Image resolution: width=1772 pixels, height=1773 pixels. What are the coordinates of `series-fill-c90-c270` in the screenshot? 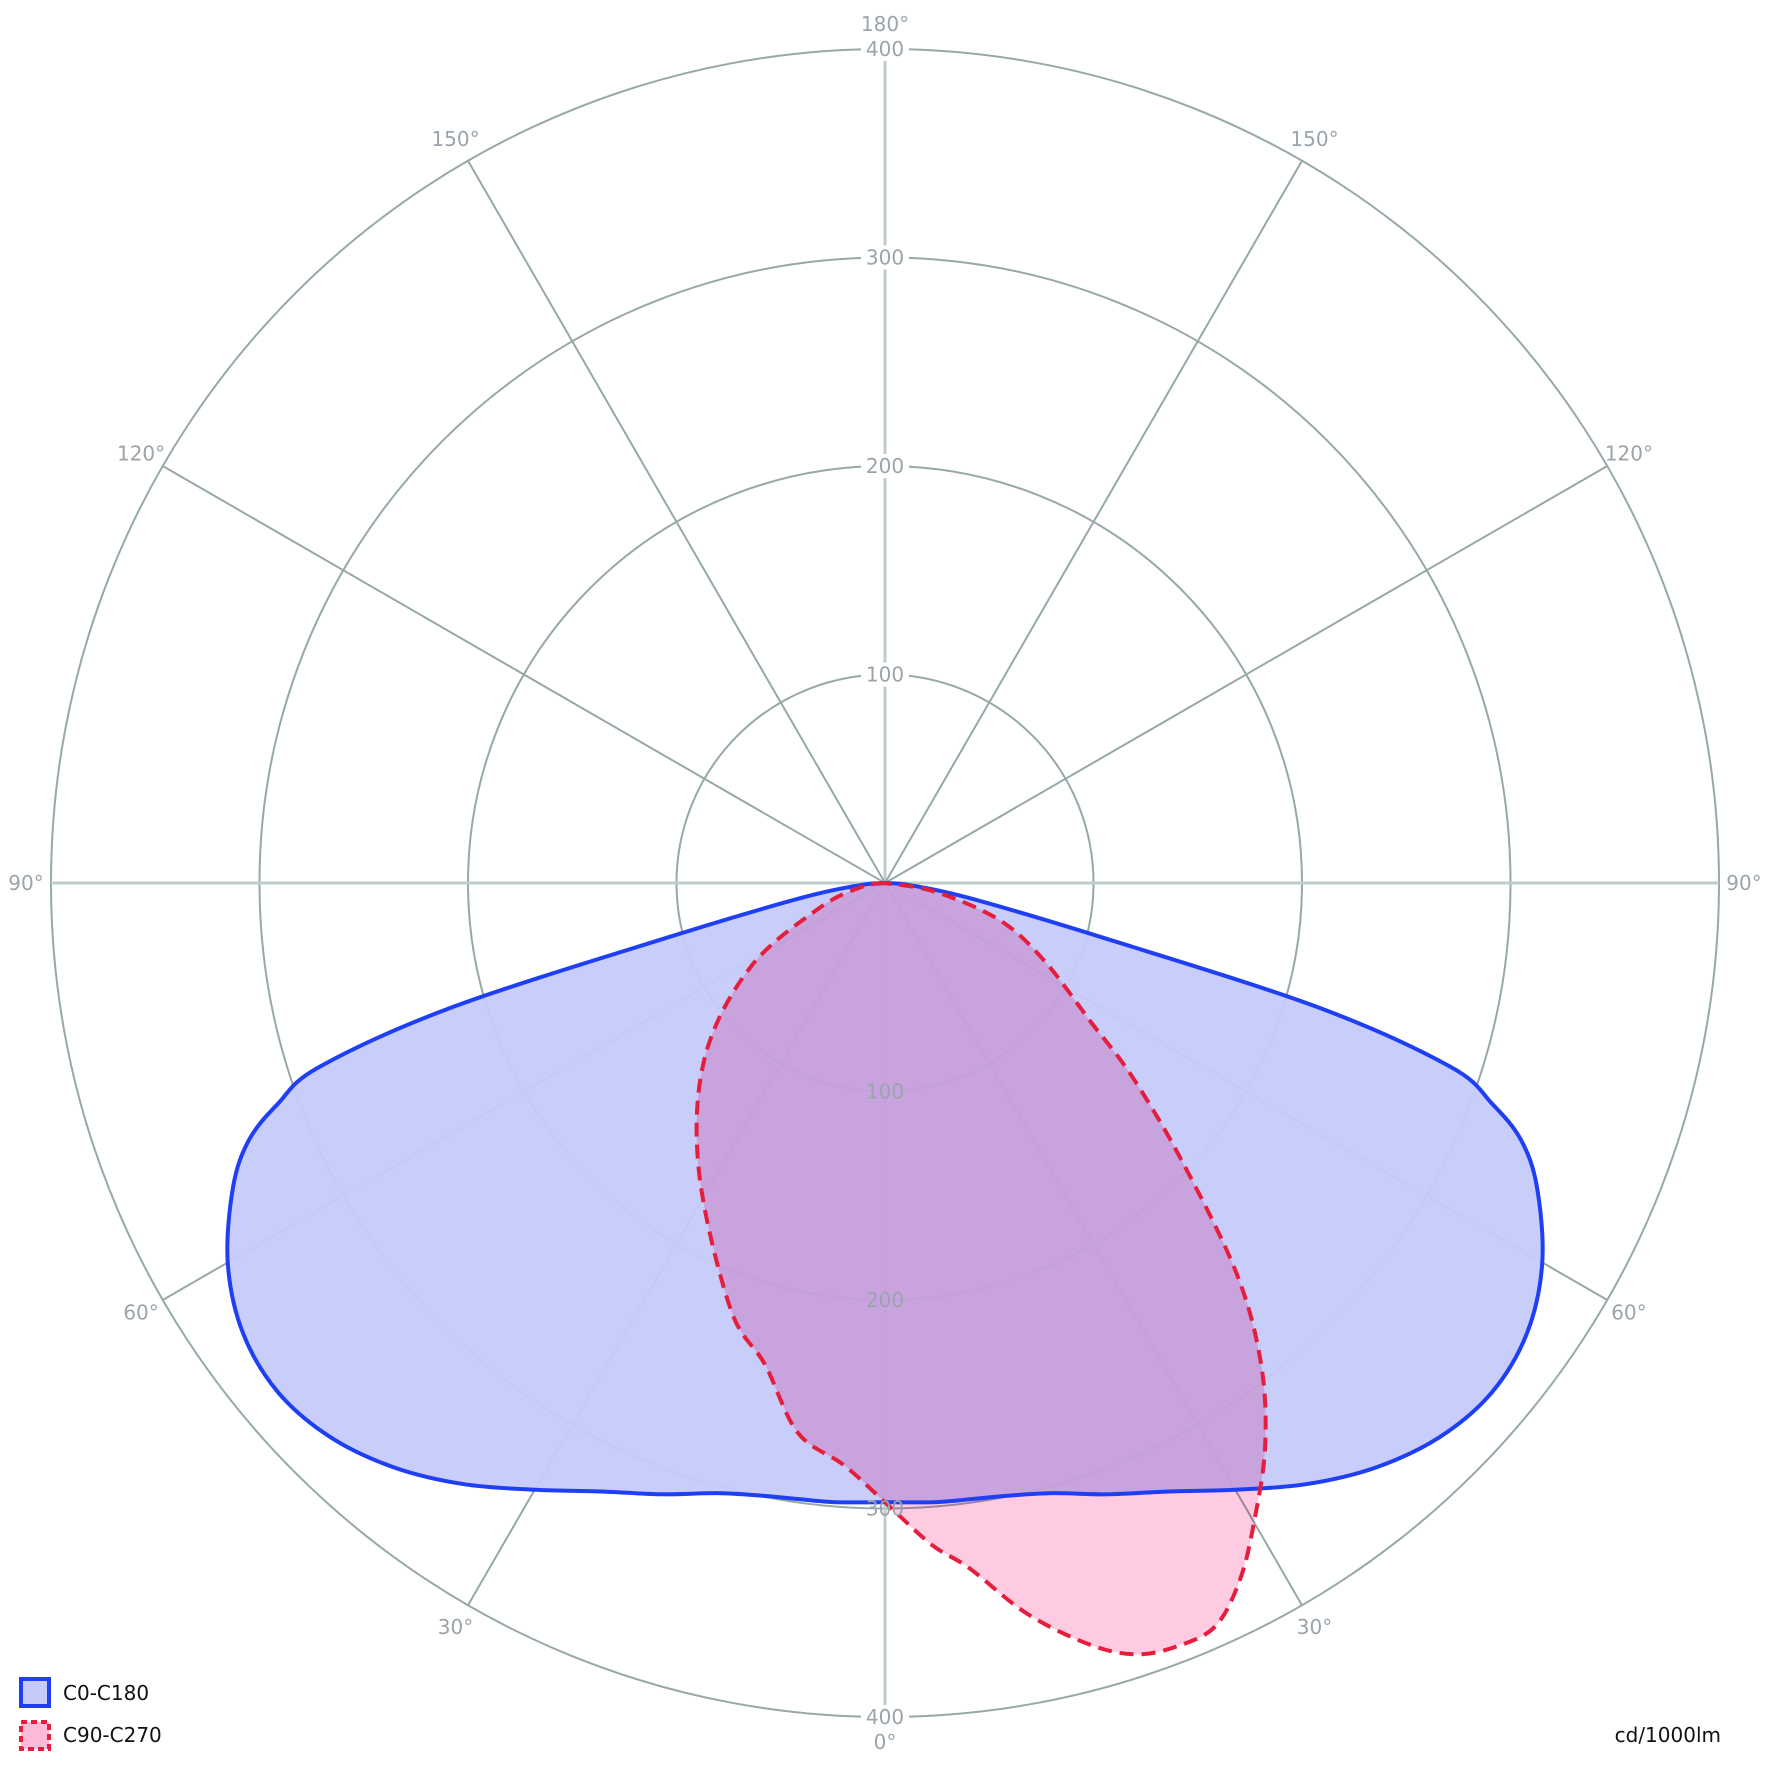 It's located at (981, 1269).